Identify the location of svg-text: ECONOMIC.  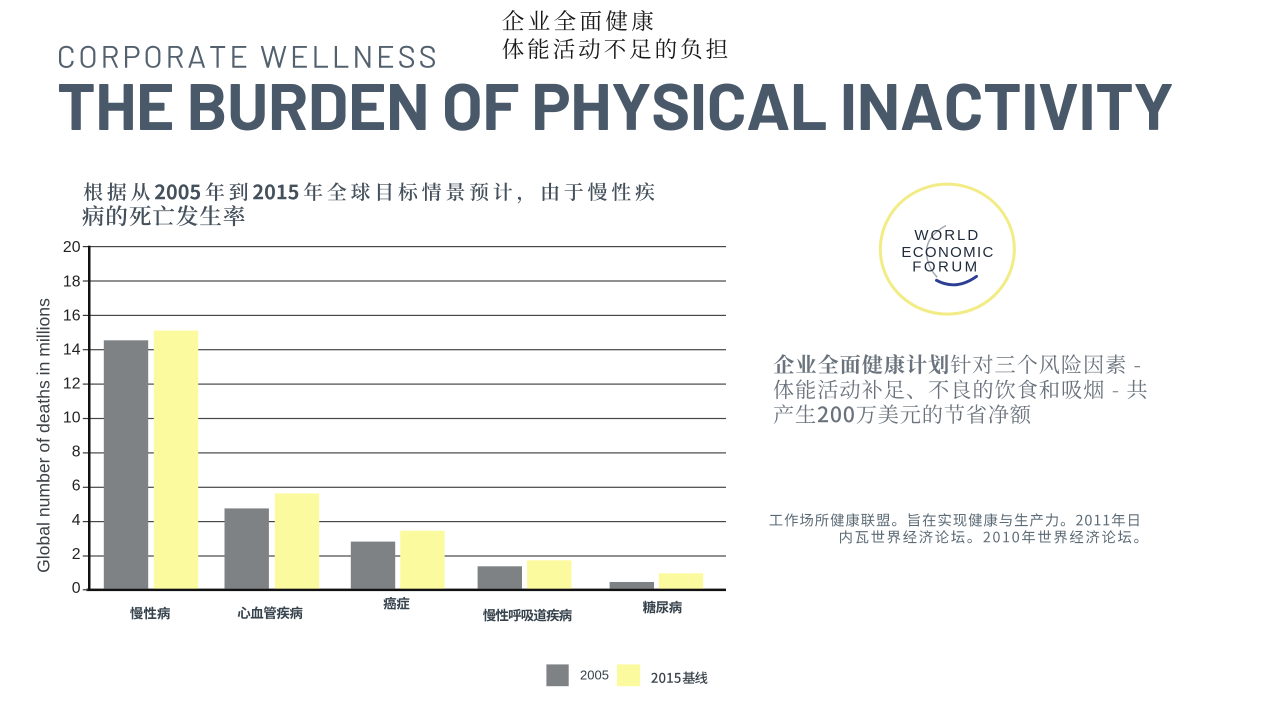
(947, 252).